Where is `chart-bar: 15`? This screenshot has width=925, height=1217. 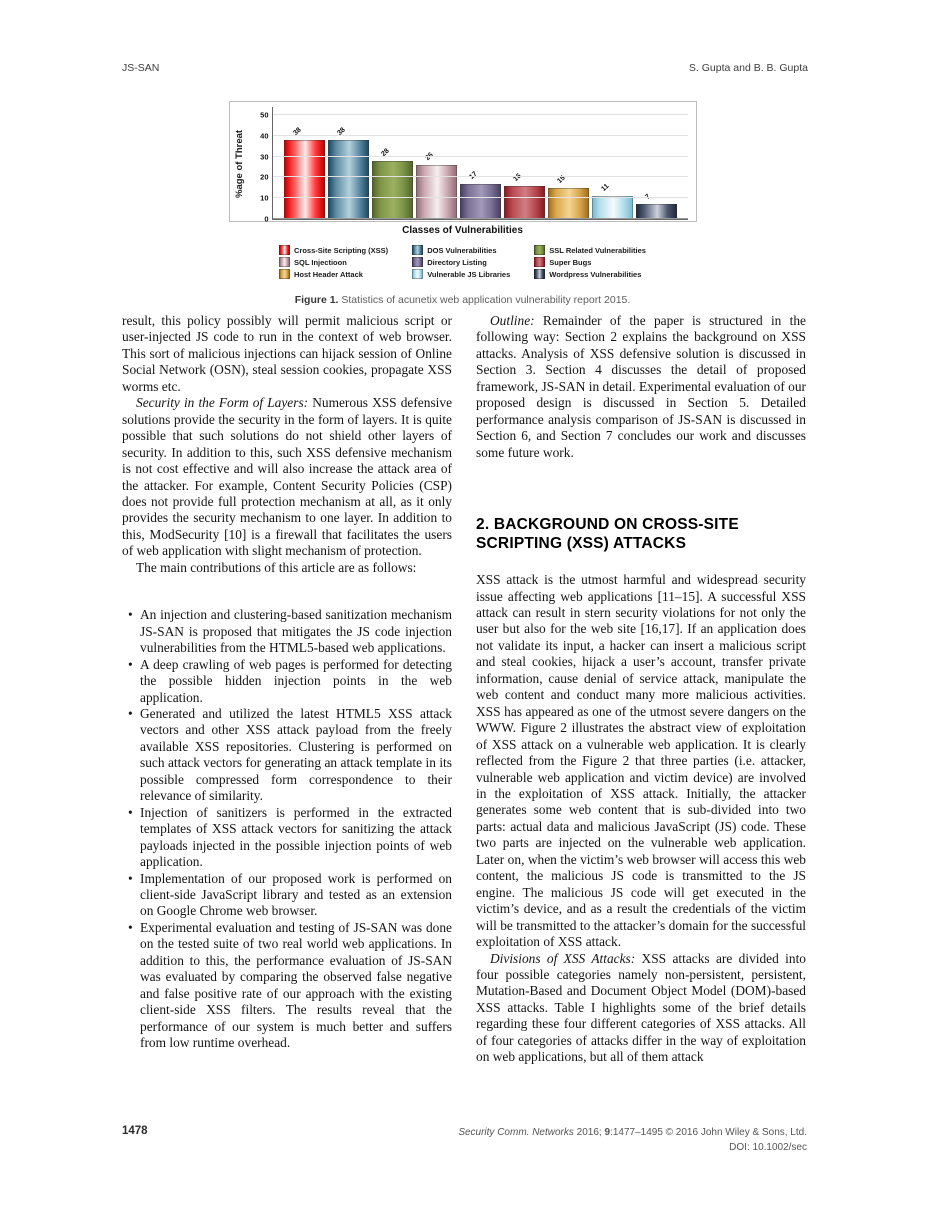
chart-bar: 15 is located at coordinates (568, 196).